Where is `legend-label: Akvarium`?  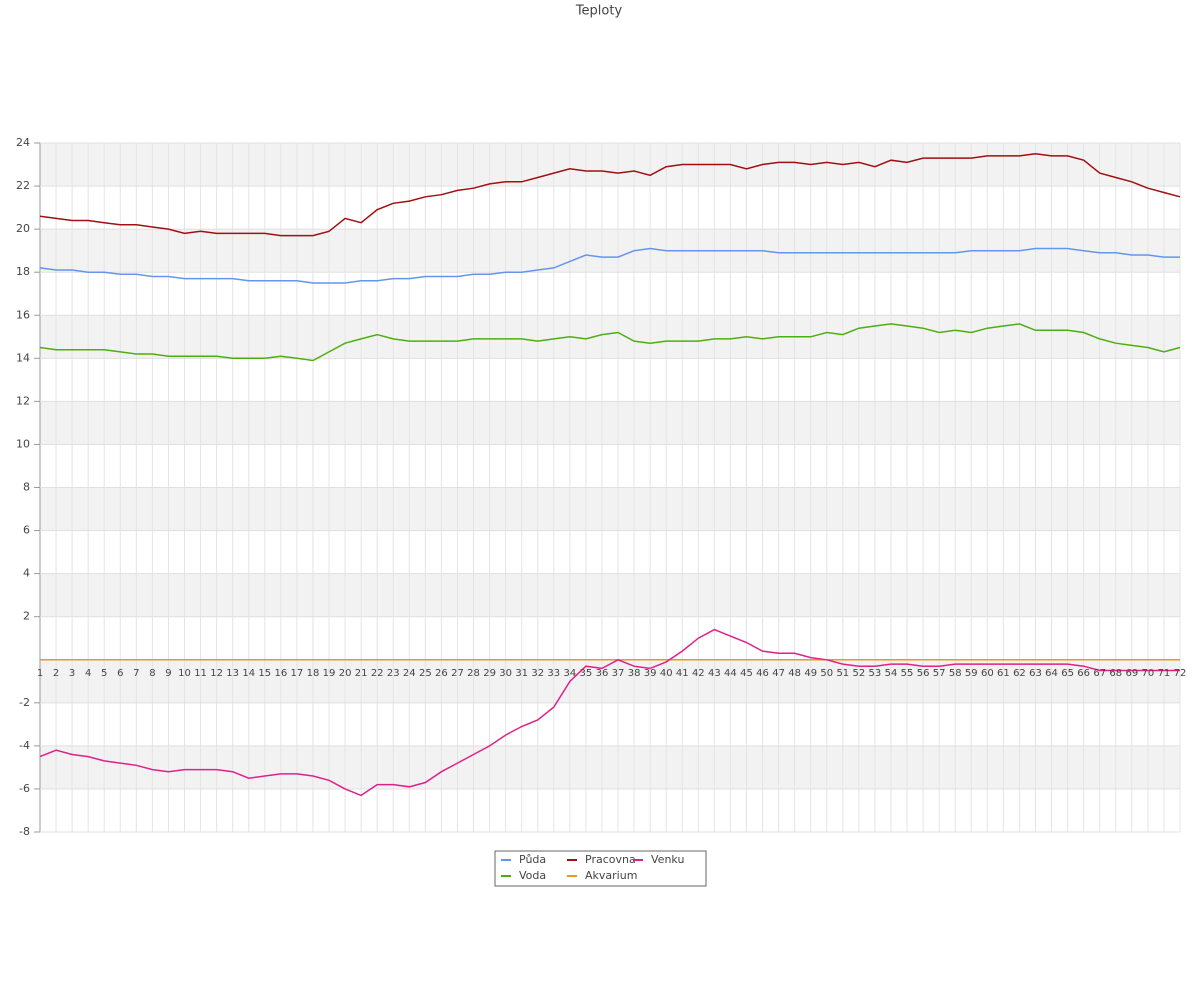
legend-label: Akvarium is located at coordinates (611, 875).